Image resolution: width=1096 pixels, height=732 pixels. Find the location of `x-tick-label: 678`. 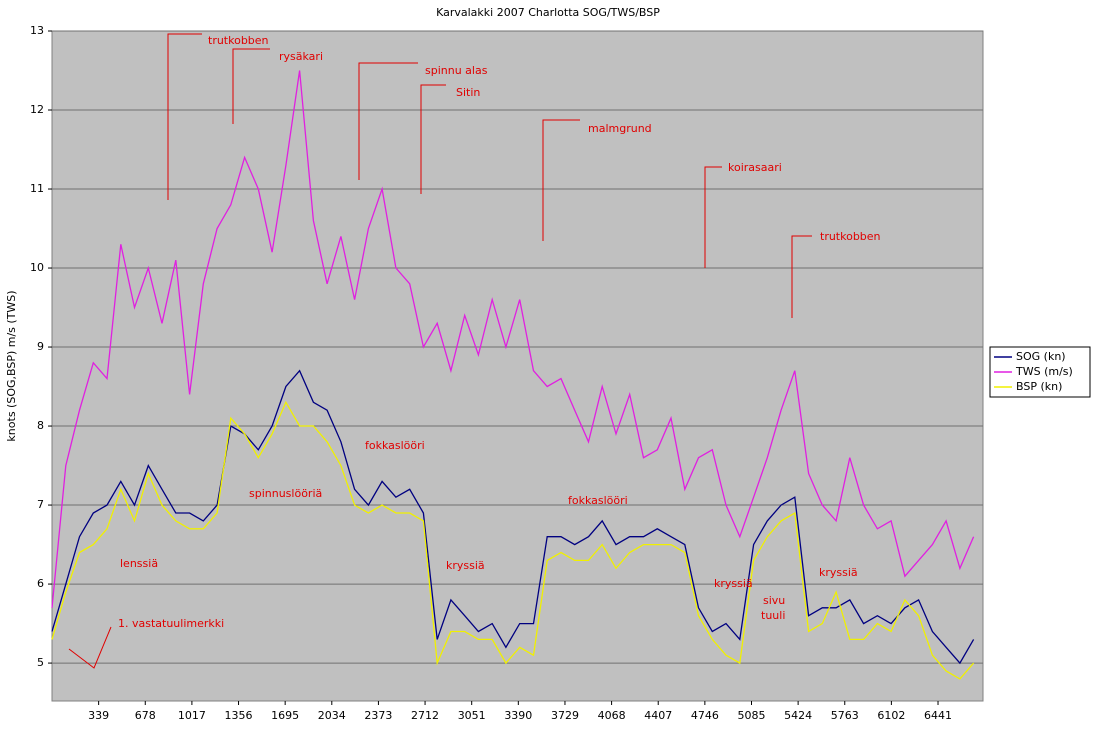

x-tick-label: 678 is located at coordinates (145, 715).